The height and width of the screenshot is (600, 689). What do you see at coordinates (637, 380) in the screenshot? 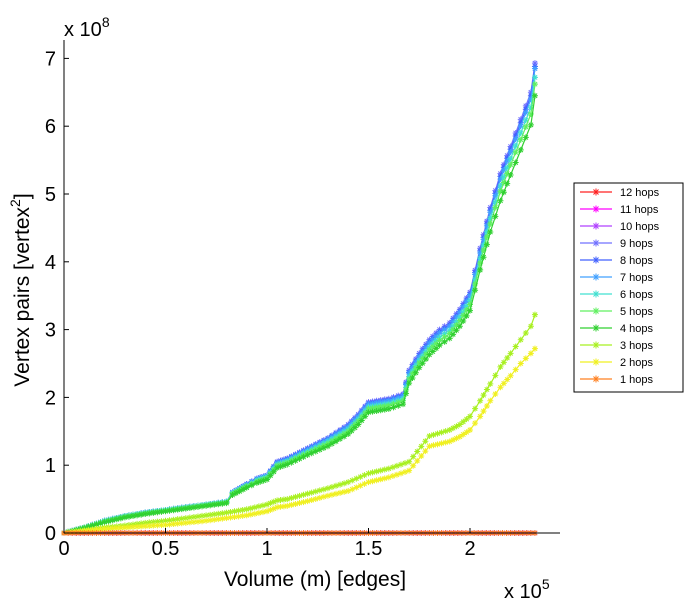
I see `legend-label: 1 hops` at bounding box center [637, 380].